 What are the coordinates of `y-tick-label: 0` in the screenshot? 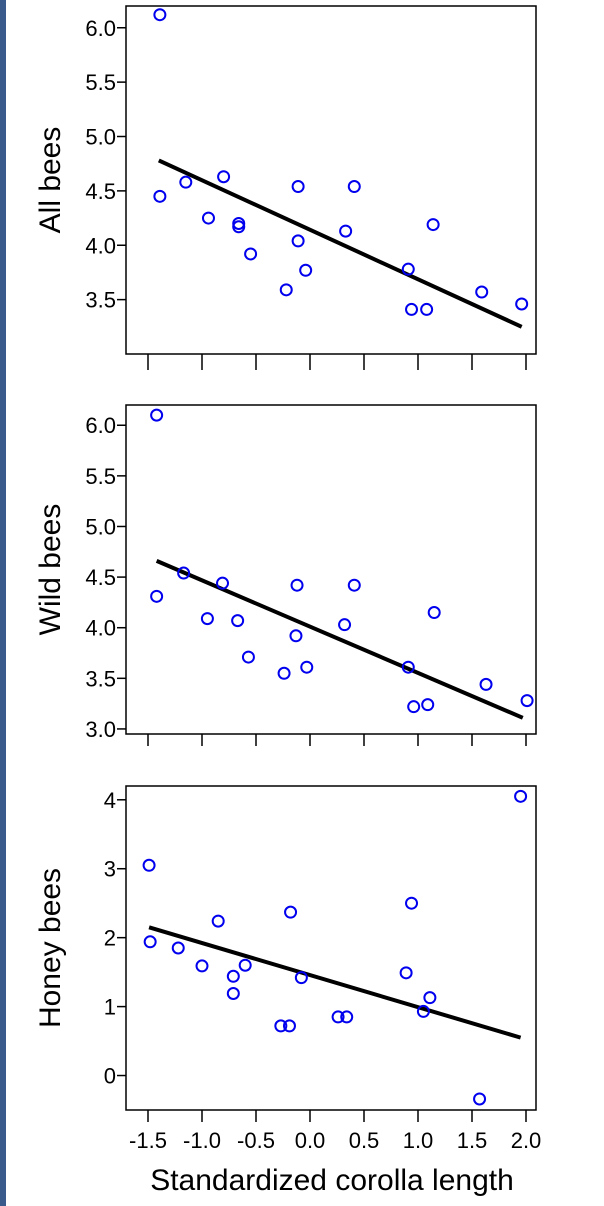 It's located at (110, 1076).